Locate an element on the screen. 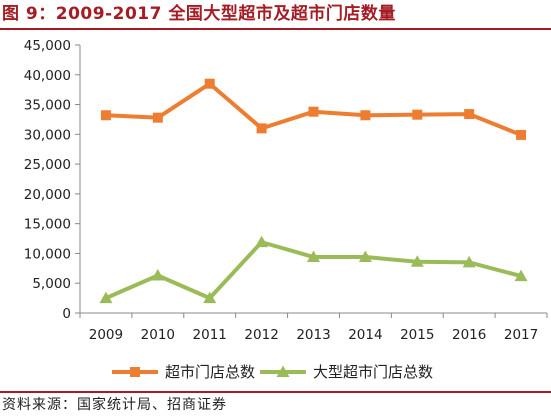 This screenshot has height=418, width=551. title-divider is located at coordinates (275, 29).